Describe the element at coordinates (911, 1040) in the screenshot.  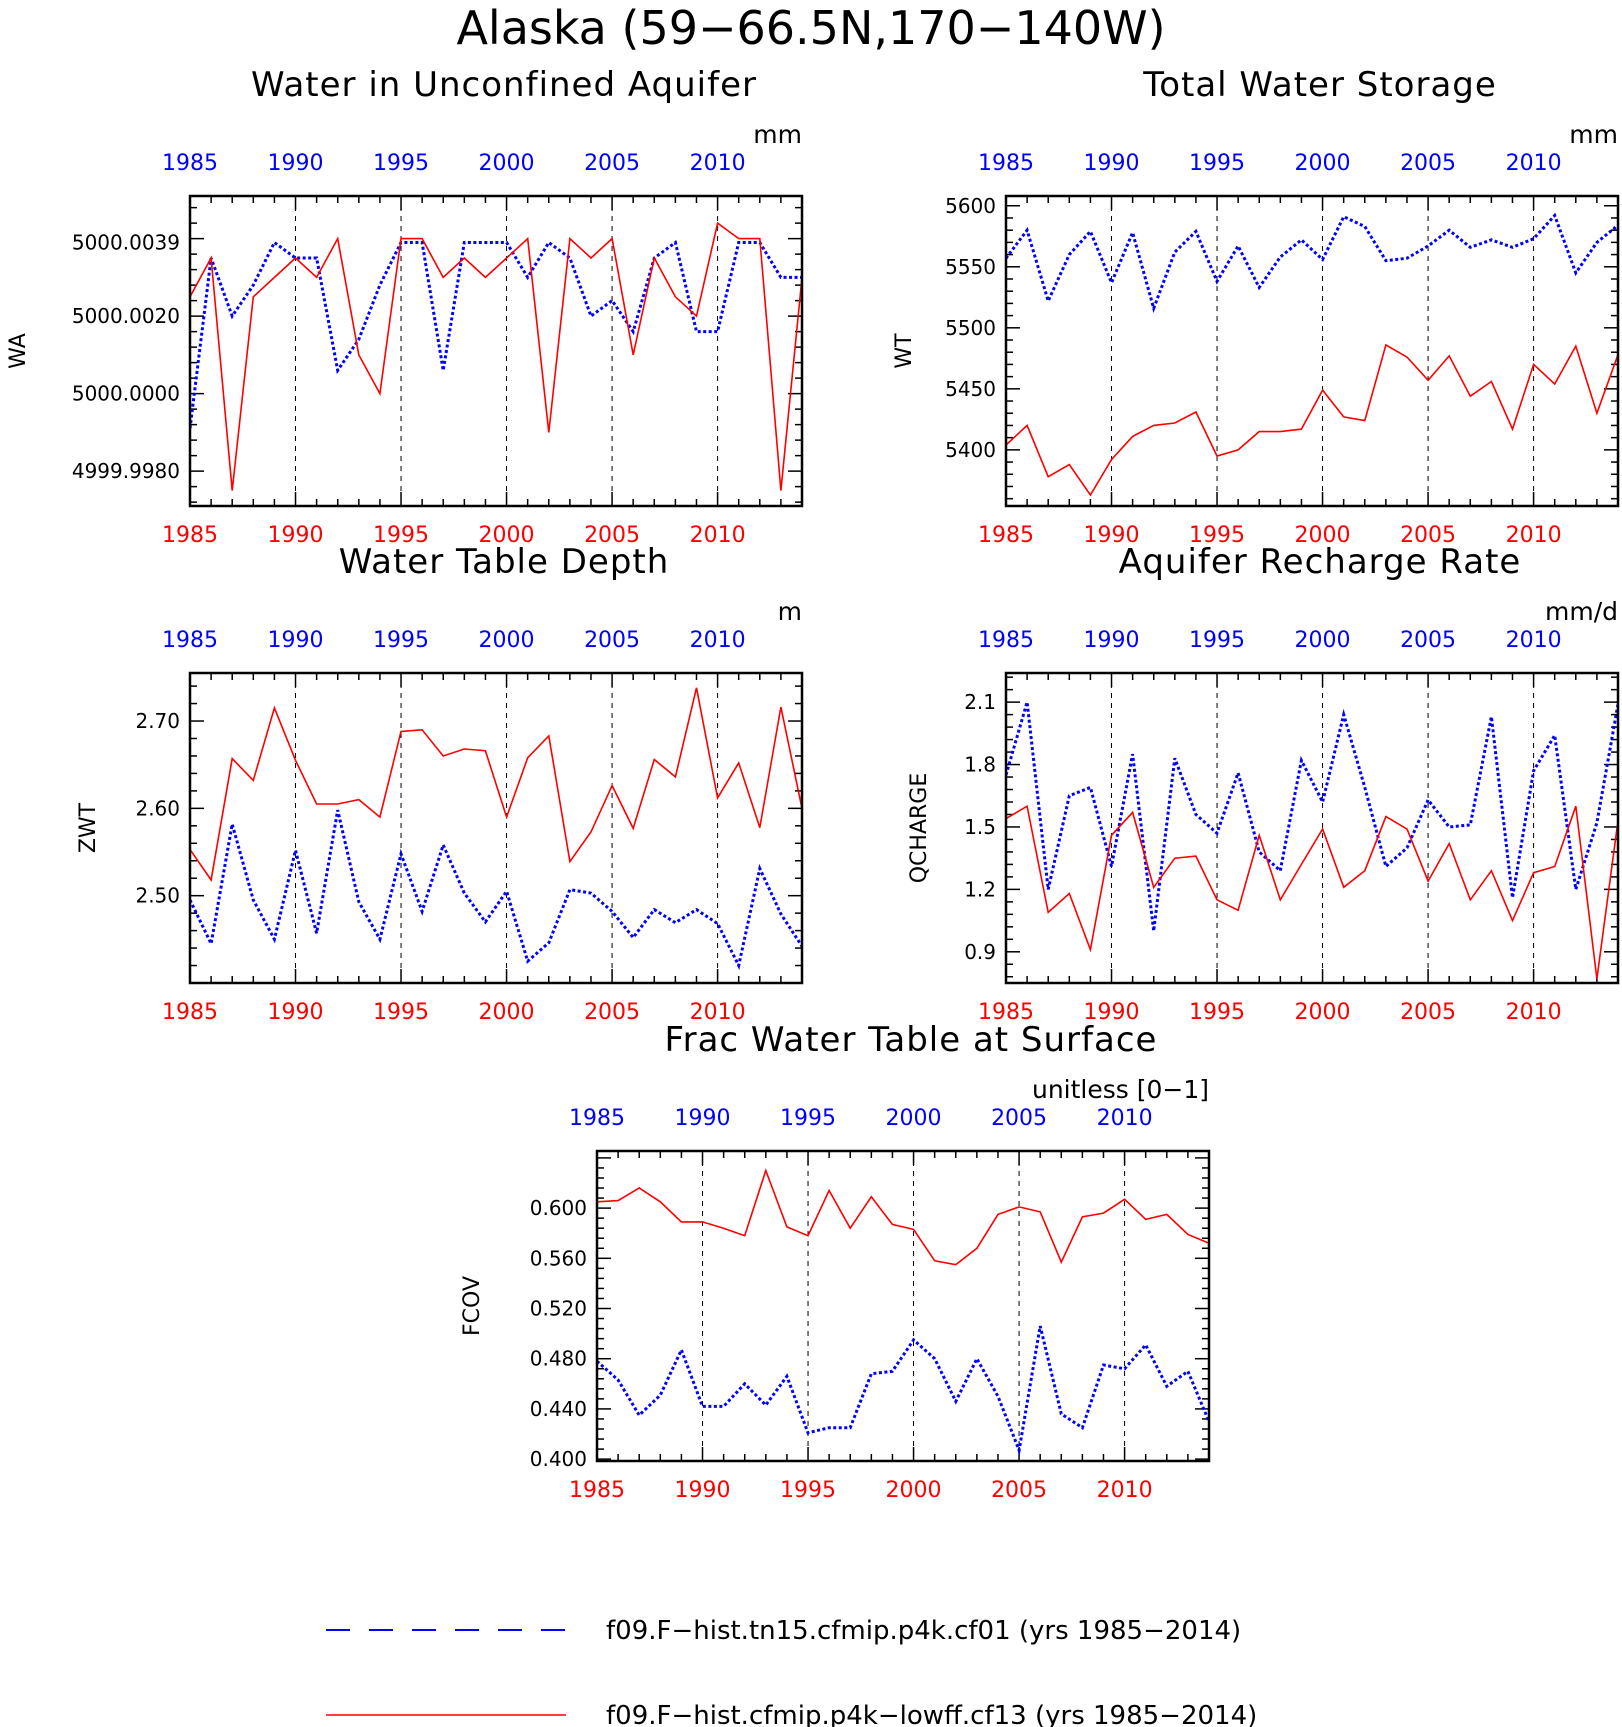
I see `chart-title: Frac Water Table at Surface` at that location.